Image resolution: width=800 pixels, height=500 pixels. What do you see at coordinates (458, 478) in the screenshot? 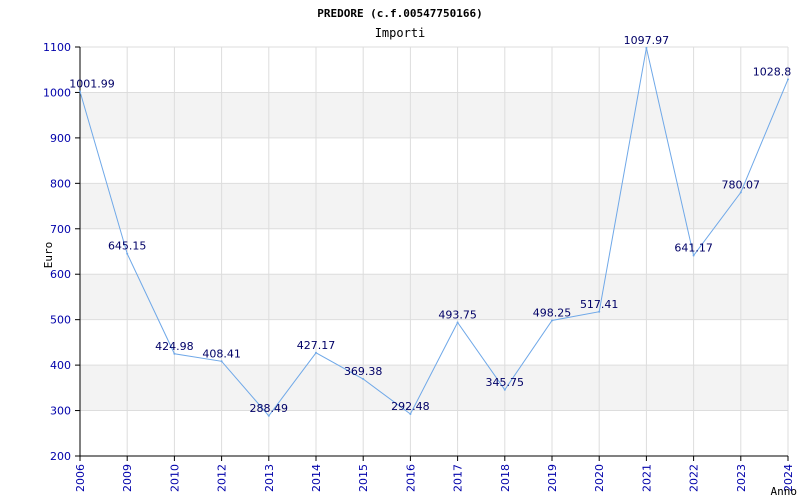
I see `x-tick-label: 2017` at bounding box center [458, 478].